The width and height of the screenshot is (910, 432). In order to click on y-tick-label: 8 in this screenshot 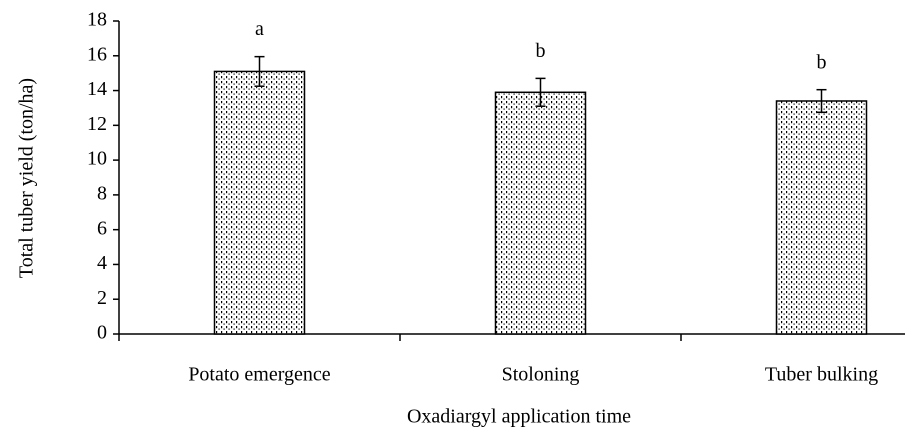, I will do `click(102, 193)`.